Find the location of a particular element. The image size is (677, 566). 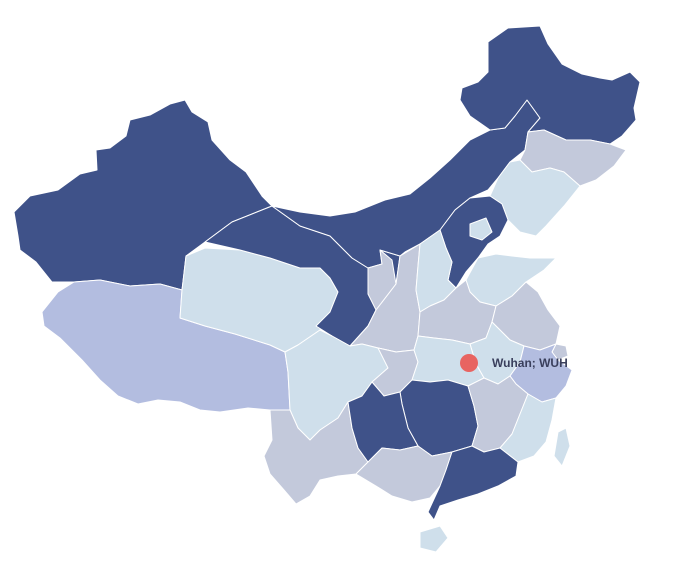

region-taiwan is located at coordinates (562, 447).